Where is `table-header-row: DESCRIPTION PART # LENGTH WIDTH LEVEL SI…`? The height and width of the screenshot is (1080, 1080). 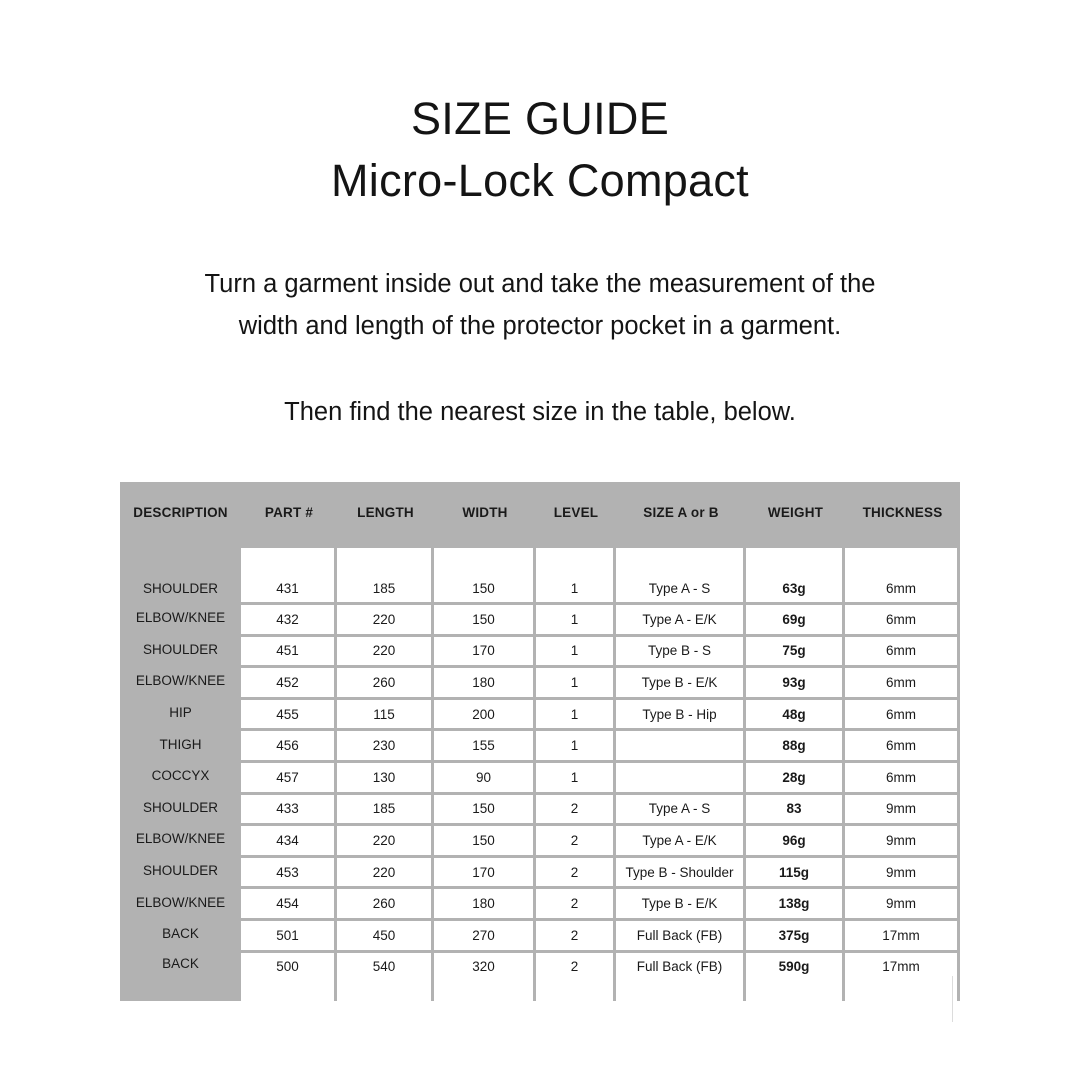 table-header-row: DESCRIPTION PART # LENGTH WIDTH LEVEL SI… is located at coordinates (540, 512).